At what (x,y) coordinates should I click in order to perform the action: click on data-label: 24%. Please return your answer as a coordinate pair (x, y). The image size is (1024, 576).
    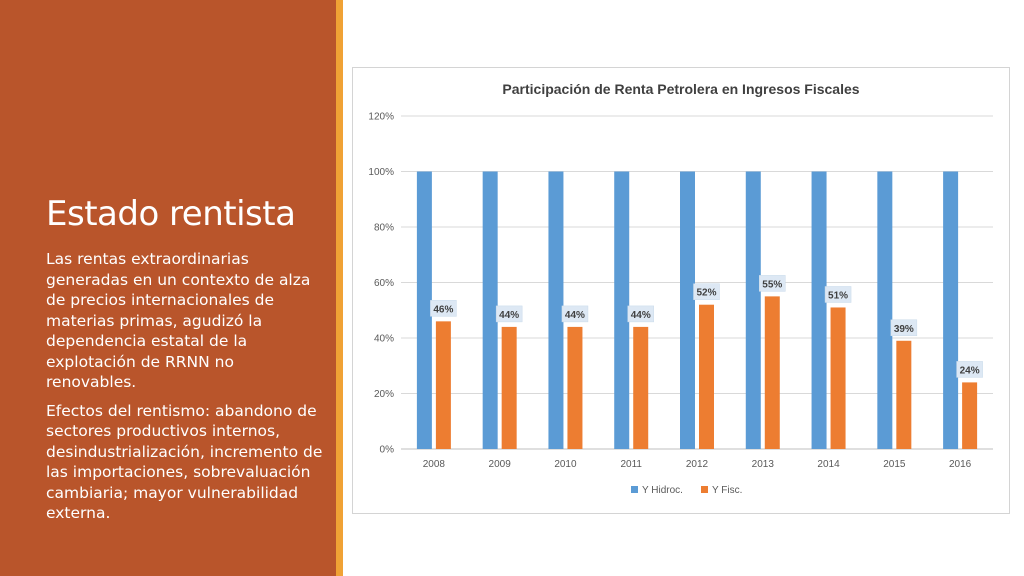
    Looking at the image, I should click on (970, 370).